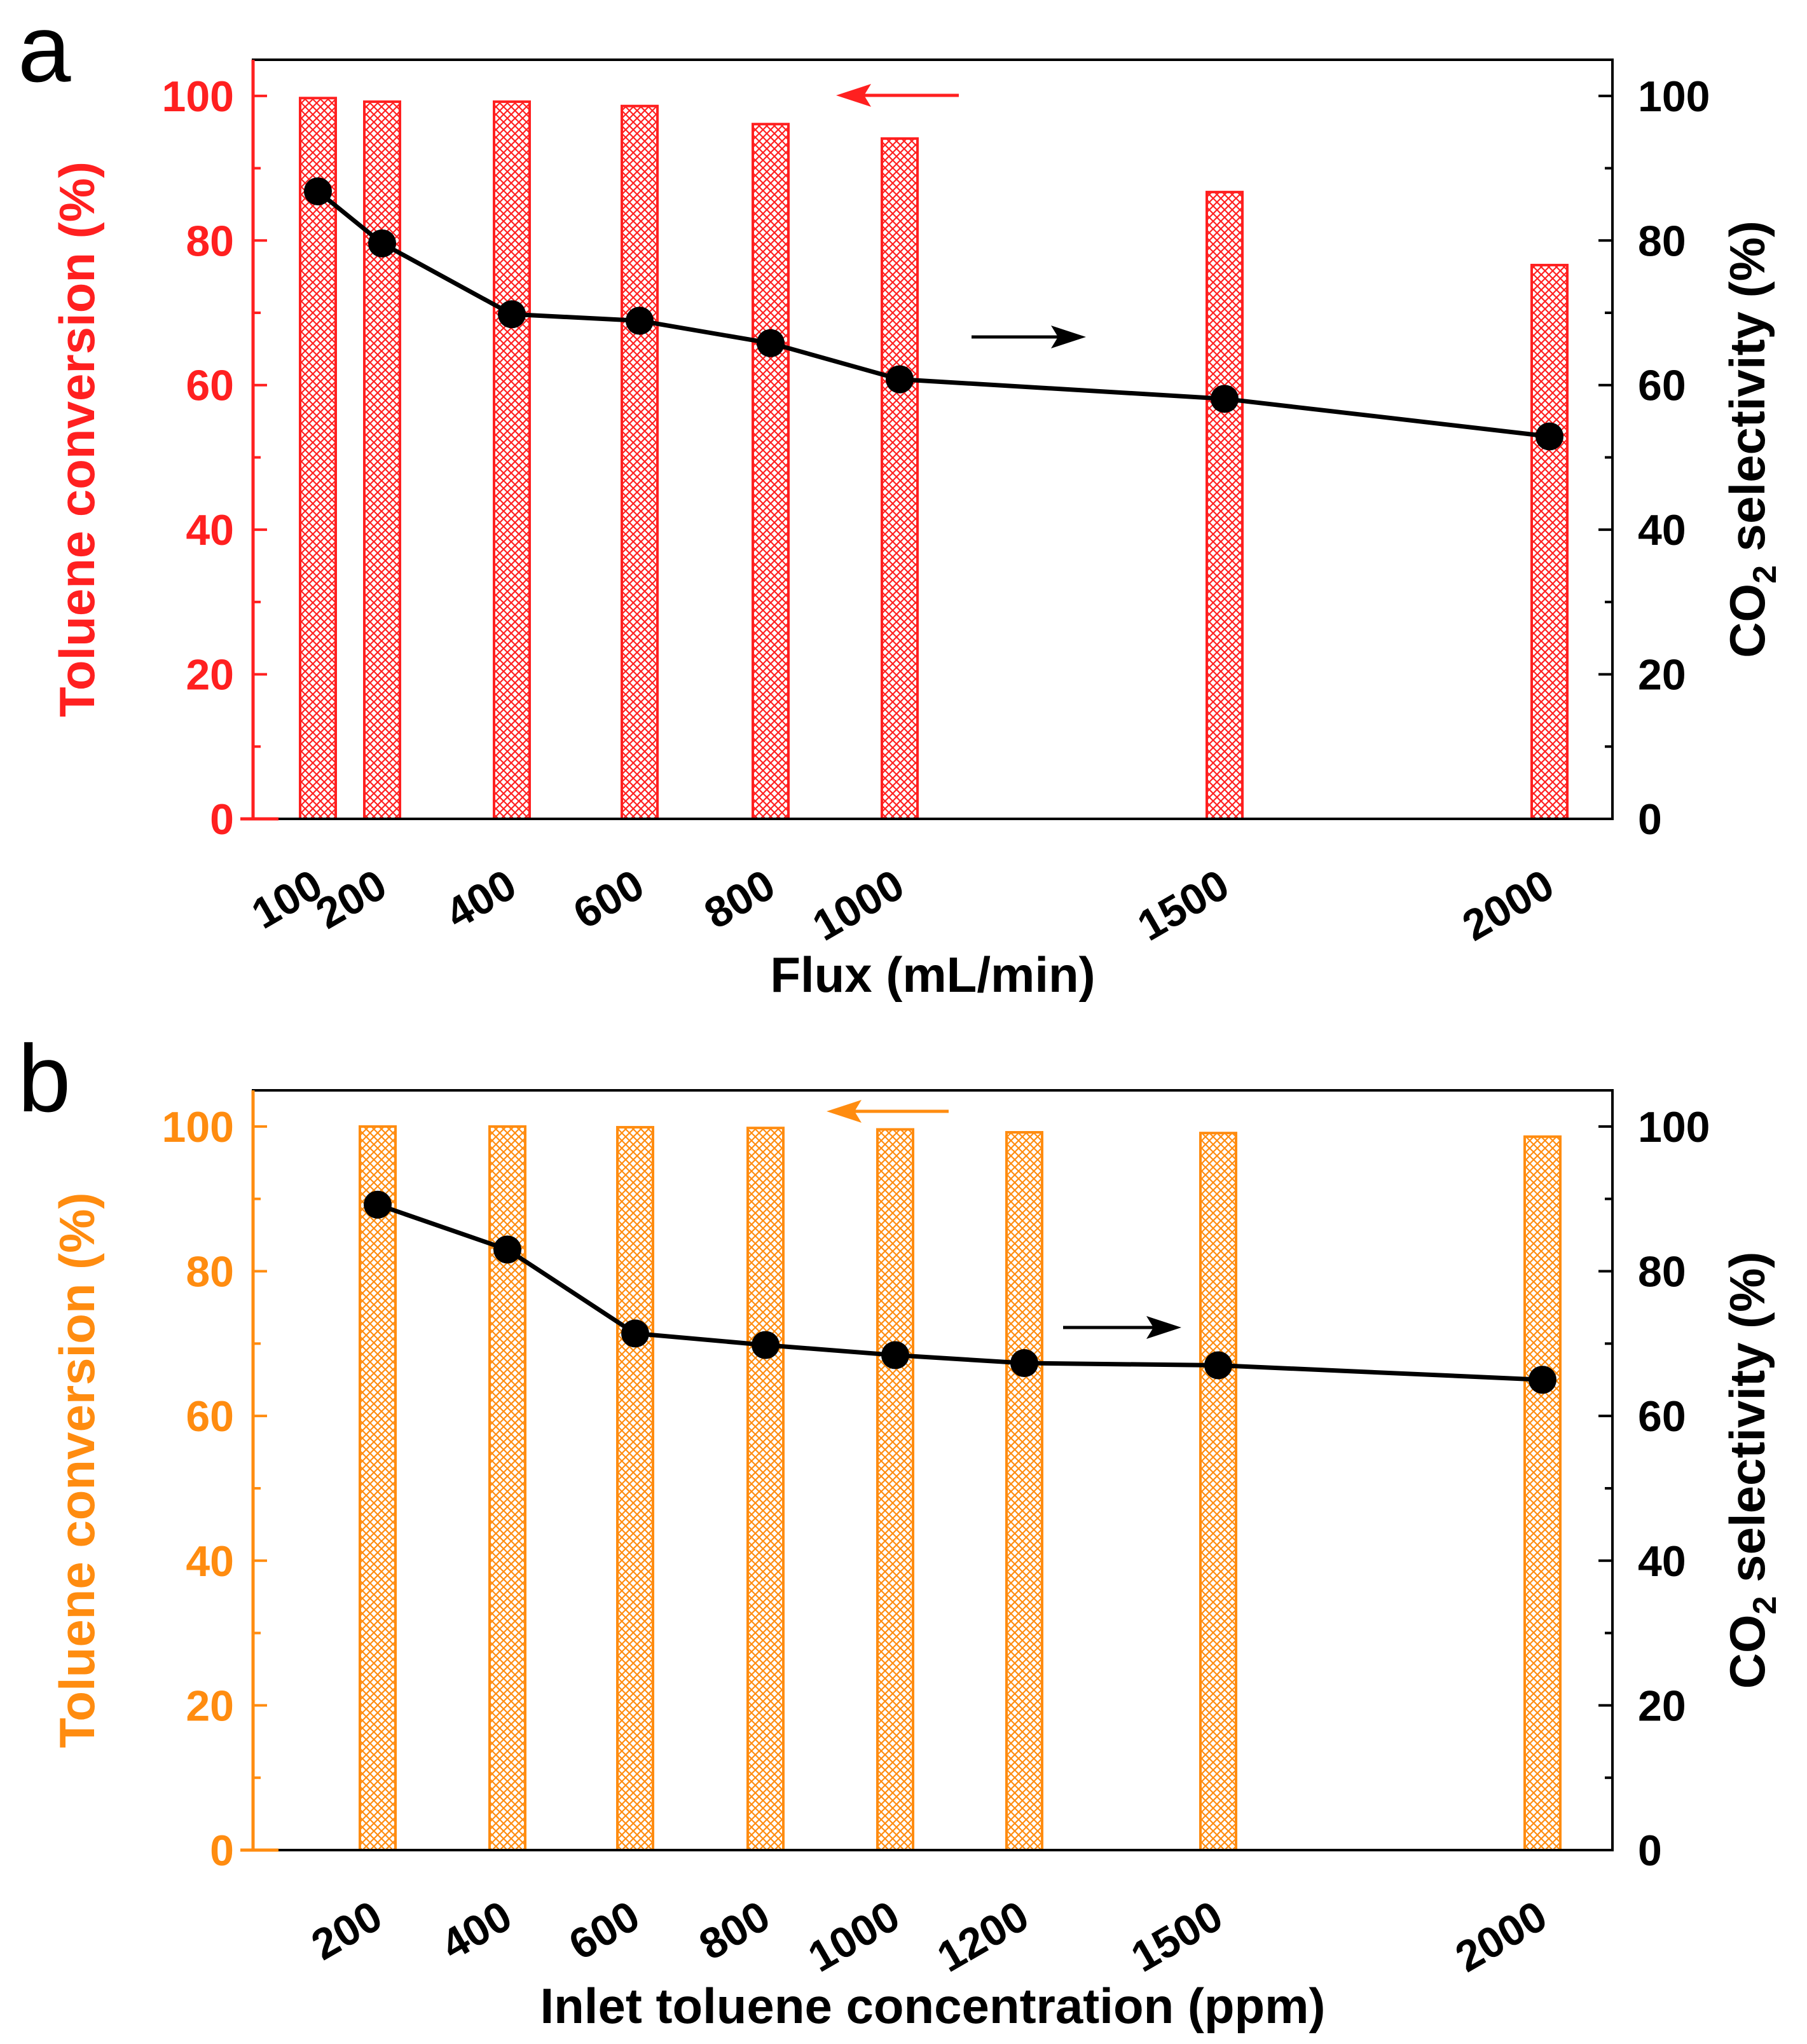  What do you see at coordinates (45, 51) in the screenshot?
I see `panel-letter: a` at bounding box center [45, 51].